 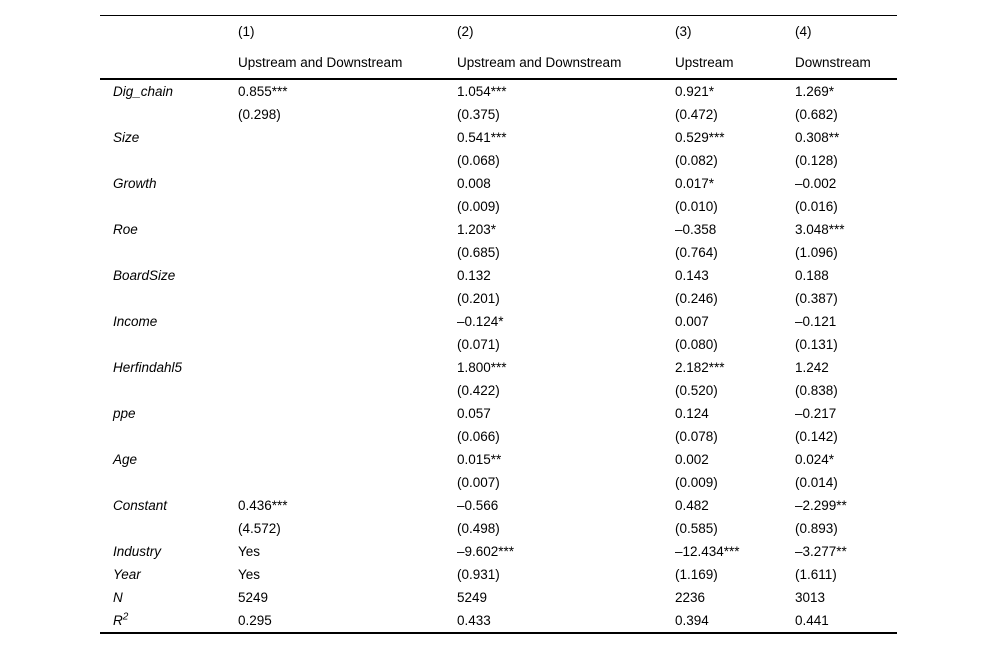 I want to click on table-row-se: (0.068) (0.082) (0.128), so click(x=498, y=160).